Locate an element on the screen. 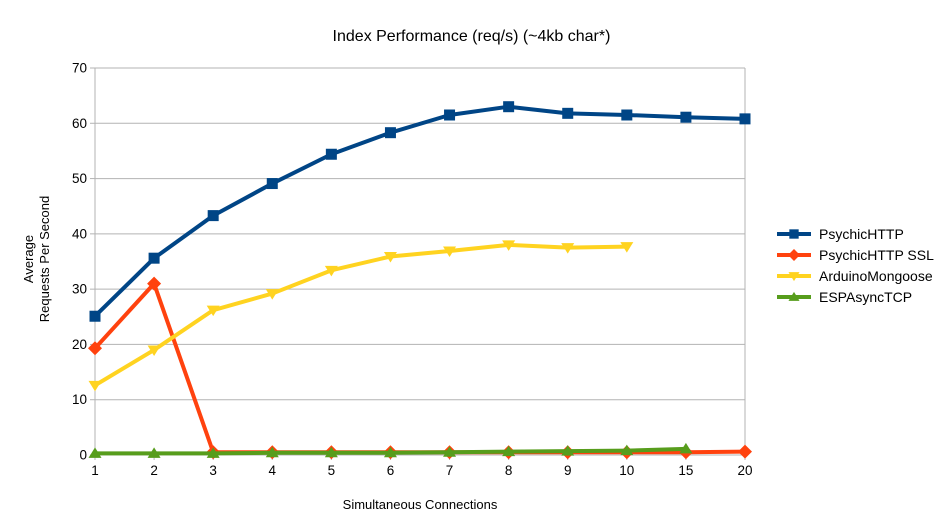 This screenshot has width=943, height=530. y-axis-title-line1: Average is located at coordinates (28, 259).